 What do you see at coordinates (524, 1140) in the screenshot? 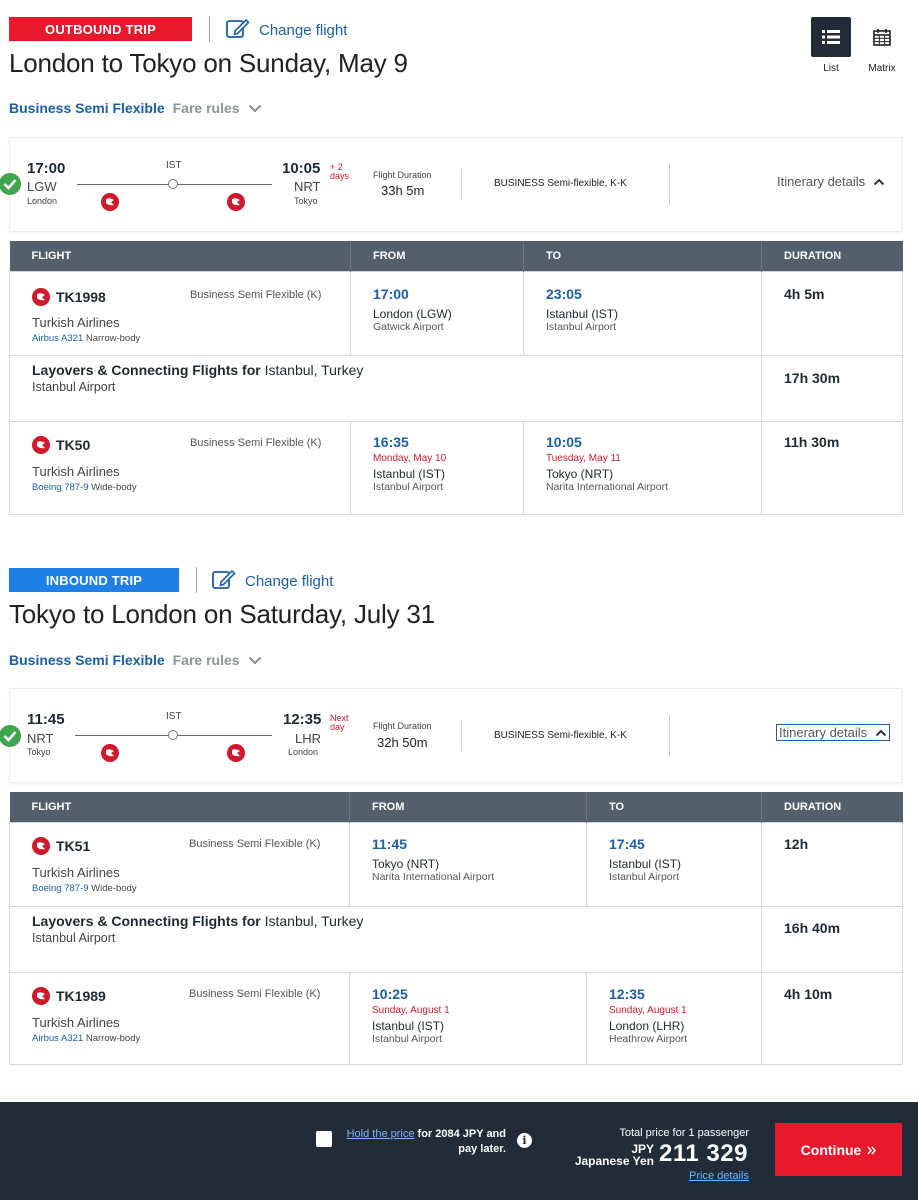
I see `info-icon: i` at bounding box center [524, 1140].